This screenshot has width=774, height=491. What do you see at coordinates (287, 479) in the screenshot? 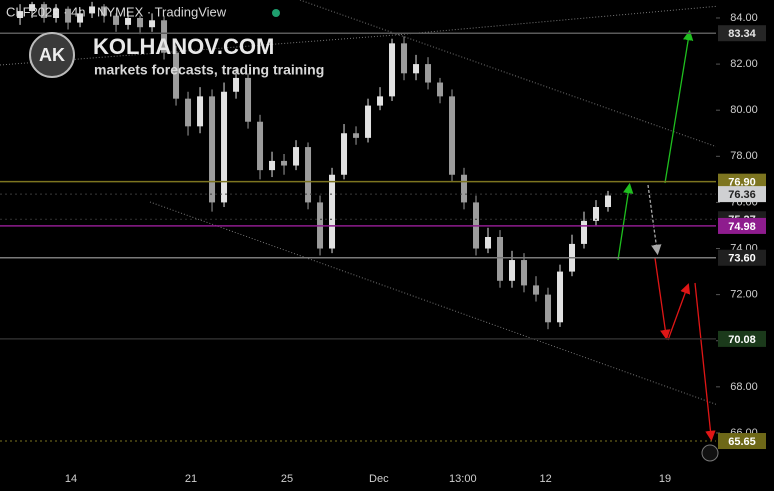
I see `x-tick-label: 25` at bounding box center [287, 479].